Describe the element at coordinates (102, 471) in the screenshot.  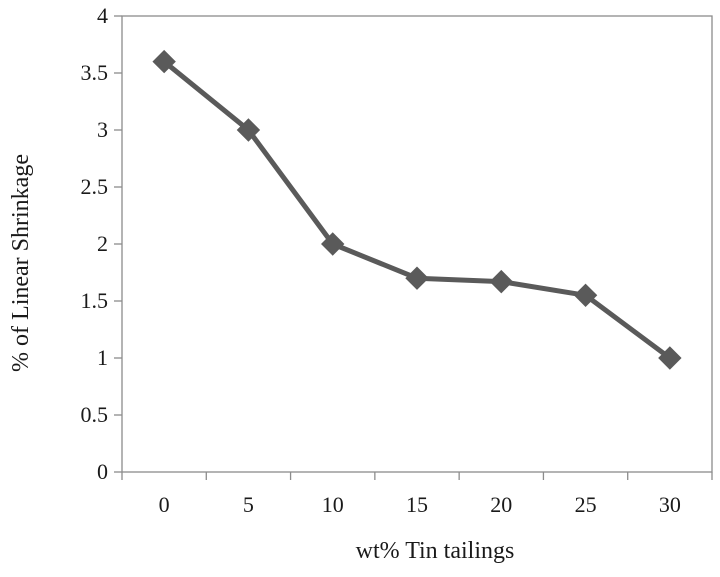
I see `y-tick-label: 0` at that location.